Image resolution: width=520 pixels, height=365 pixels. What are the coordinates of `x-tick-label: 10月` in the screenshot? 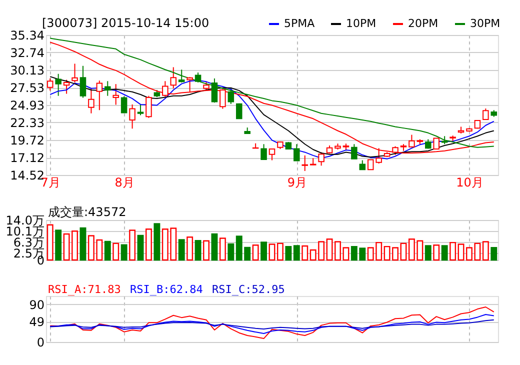 It's located at (470, 183).